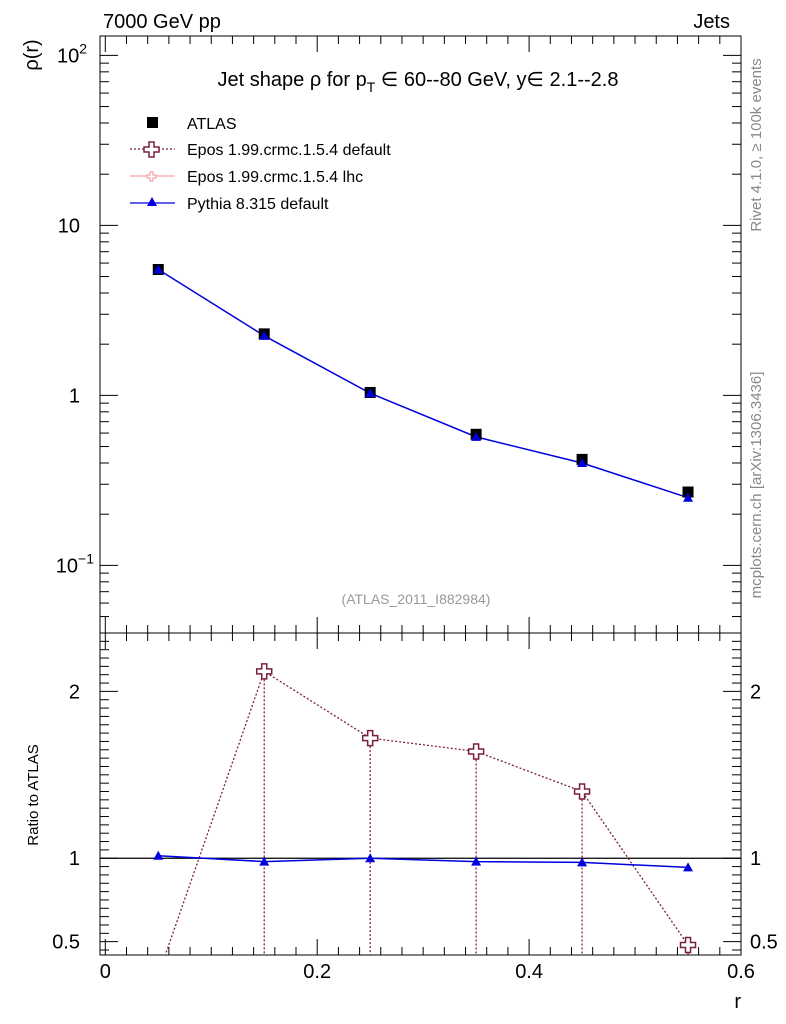  I want to click on pythia-ratio-line, so click(423, 861).